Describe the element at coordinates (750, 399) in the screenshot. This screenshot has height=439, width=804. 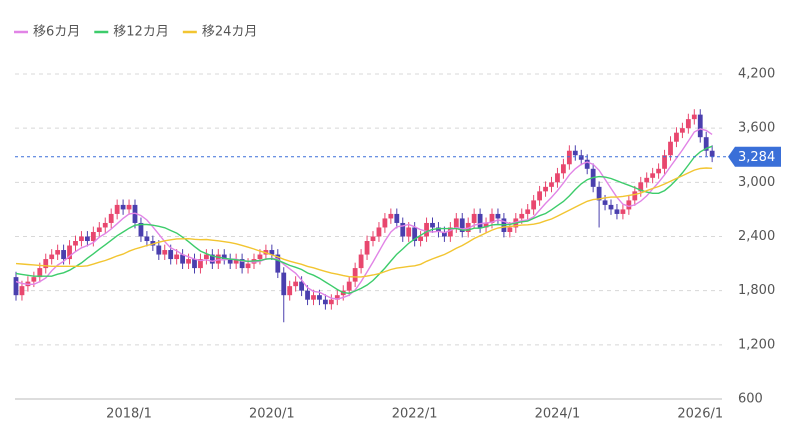
I see `y-tick-label: 600` at that location.